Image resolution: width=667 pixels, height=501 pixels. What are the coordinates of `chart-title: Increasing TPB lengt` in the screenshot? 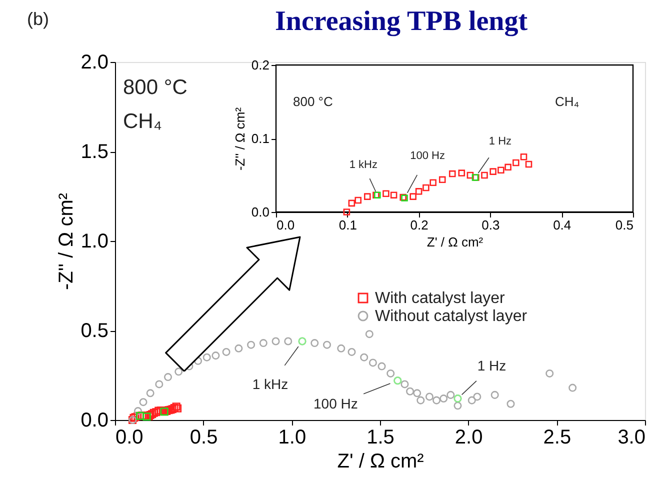 It's located at (401, 21).